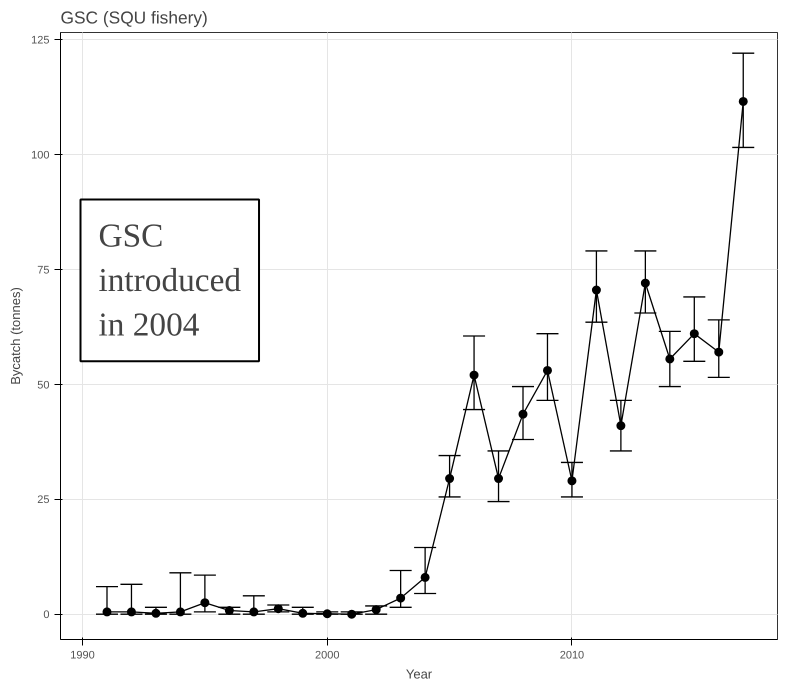 The height and width of the screenshot is (684, 787). What do you see at coordinates (327, 656) in the screenshot?
I see `x-tick-label: 2000` at bounding box center [327, 656].